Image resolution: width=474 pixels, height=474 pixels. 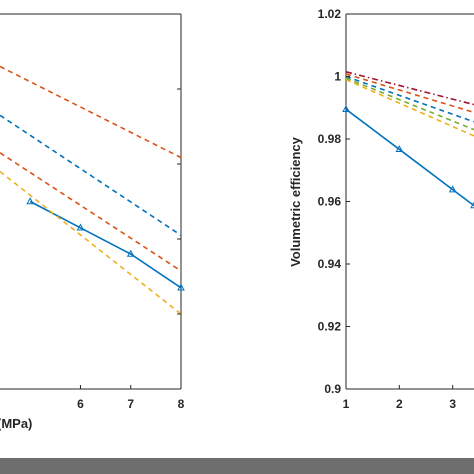 What do you see at coordinates (399, 404) in the screenshot?
I see `x-tick-label: 2` at bounding box center [399, 404].